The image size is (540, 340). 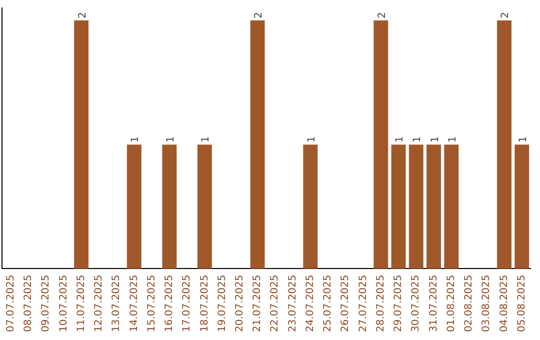 I want to click on x-tick-label: 22.07.2025, so click(x=275, y=303).